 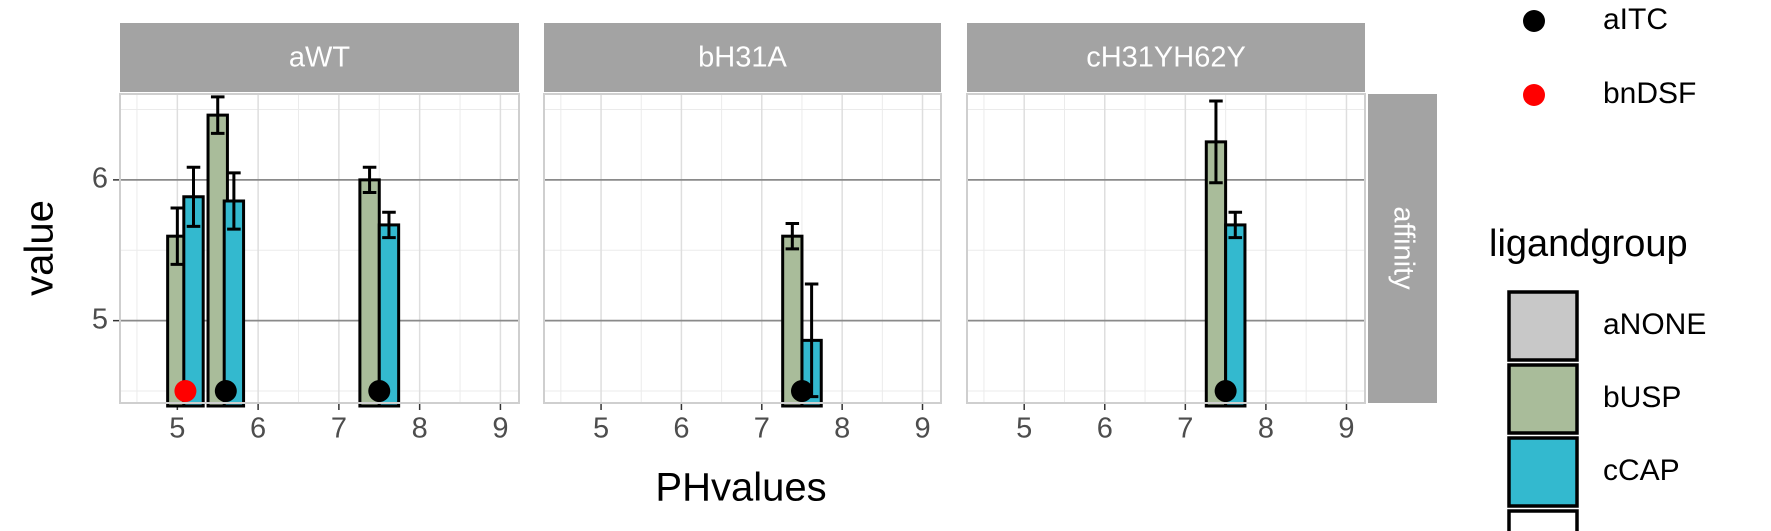 I want to click on legend-label: aITC, so click(x=1635, y=19).